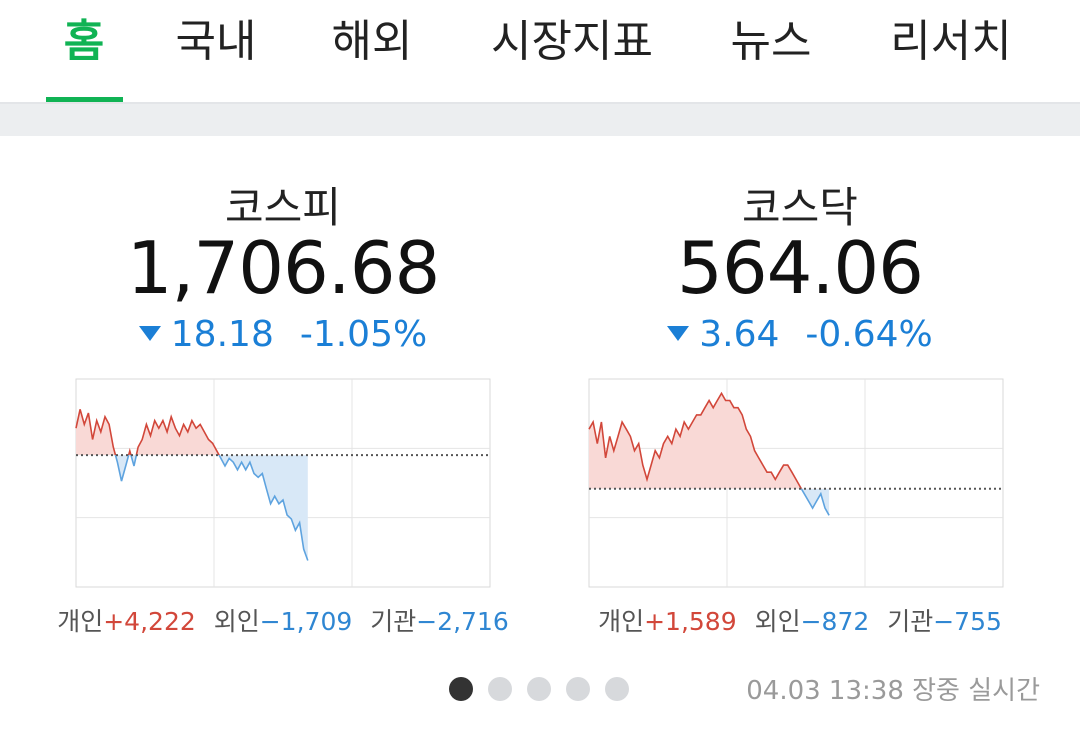 Image resolution: width=1080 pixels, height=740 pixels. Describe the element at coordinates (372, 41) in the screenshot. I see `tab-overseas: 해외` at that location.